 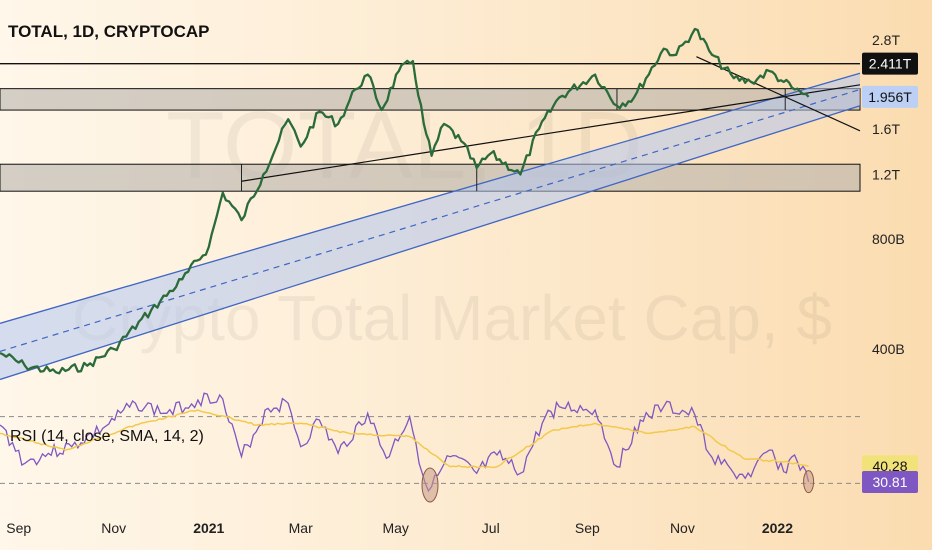 What do you see at coordinates (395, 528) in the screenshot?
I see `x-tick-label-4: May` at bounding box center [395, 528].